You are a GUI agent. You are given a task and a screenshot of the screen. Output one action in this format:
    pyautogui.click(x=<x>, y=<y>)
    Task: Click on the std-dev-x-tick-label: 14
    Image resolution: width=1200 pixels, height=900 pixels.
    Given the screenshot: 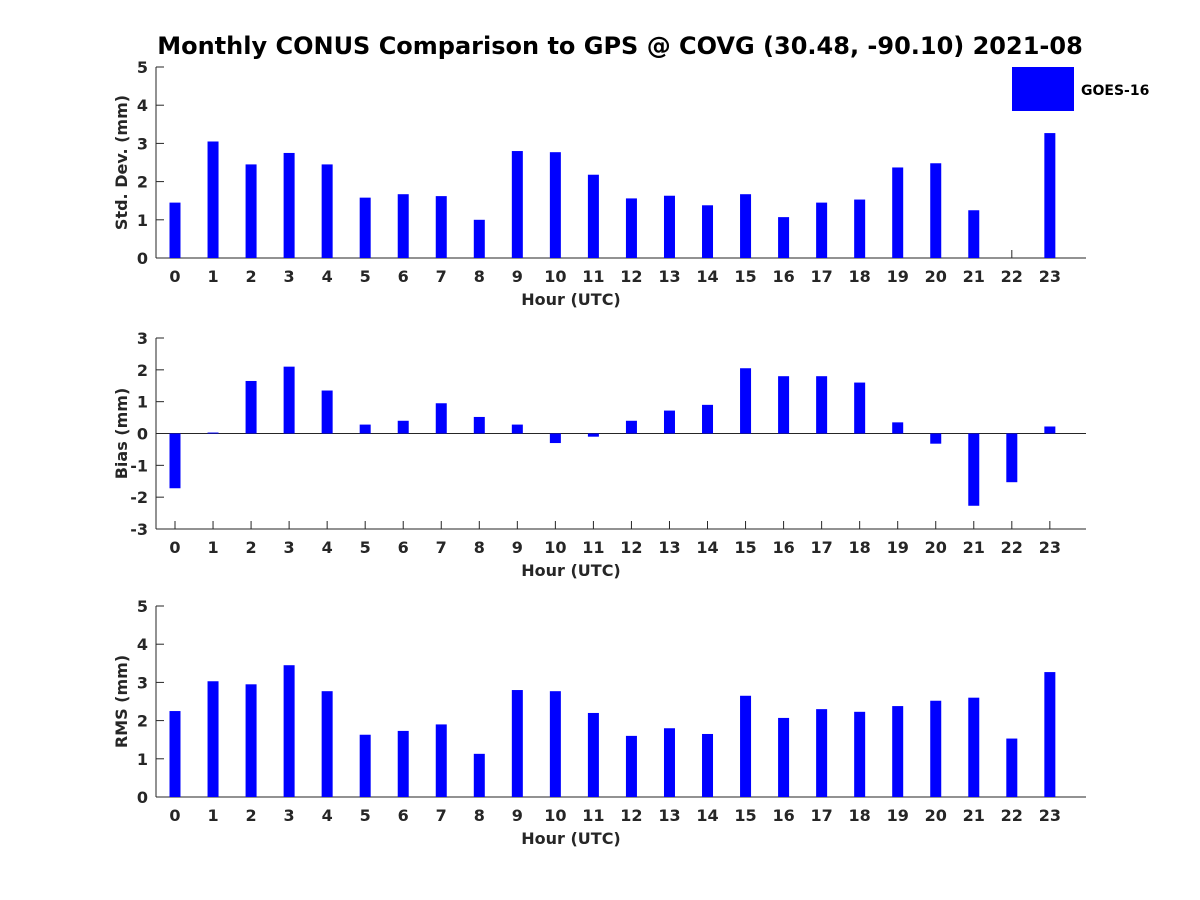 What is the action you would take?
    pyautogui.click(x=707, y=276)
    